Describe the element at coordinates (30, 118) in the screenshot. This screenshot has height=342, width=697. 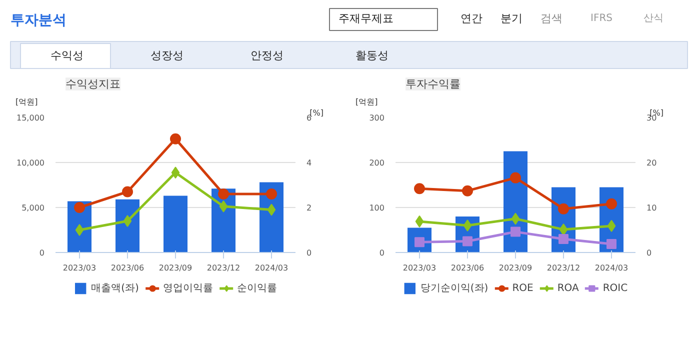
I see `y-tick-label: 15,000` at that location.